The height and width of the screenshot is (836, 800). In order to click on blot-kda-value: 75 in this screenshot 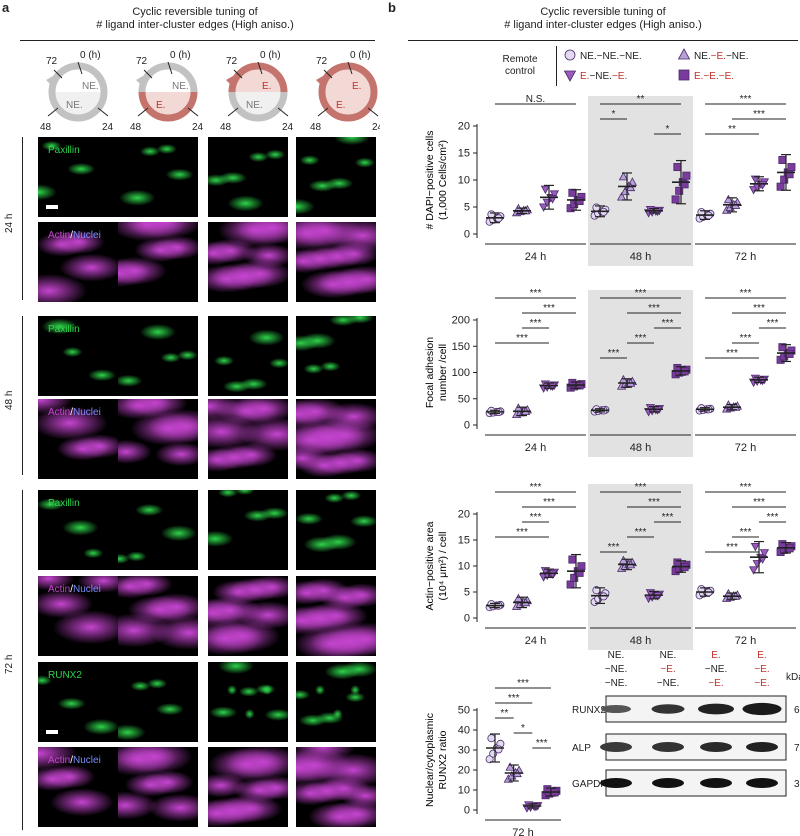, I will do `click(797, 748)`.